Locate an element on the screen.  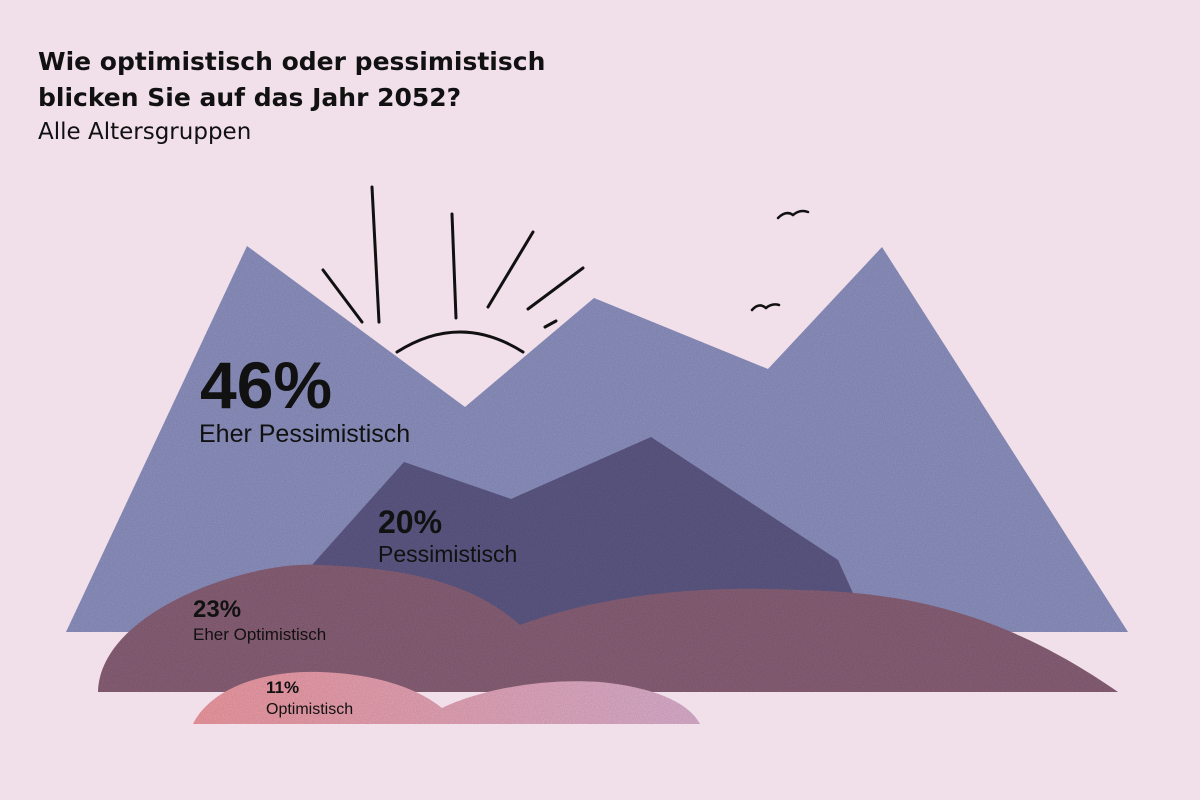
sun-icon is located at coordinates (453, 269).